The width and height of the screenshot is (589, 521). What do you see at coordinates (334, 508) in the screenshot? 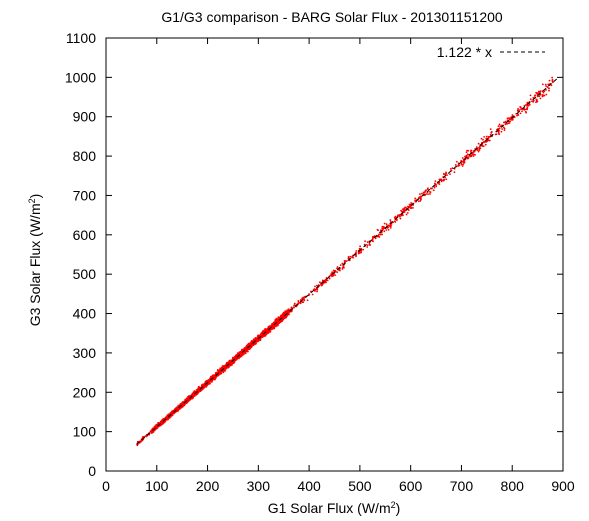
I see `x-axis-label: G1 Solar Flux (W/m2)` at bounding box center [334, 508].